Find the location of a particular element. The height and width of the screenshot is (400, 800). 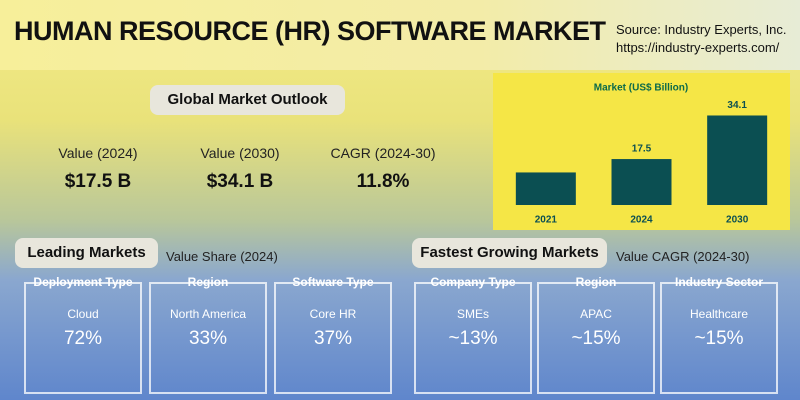

outlook-label: Value (2024) is located at coordinates (98, 153).